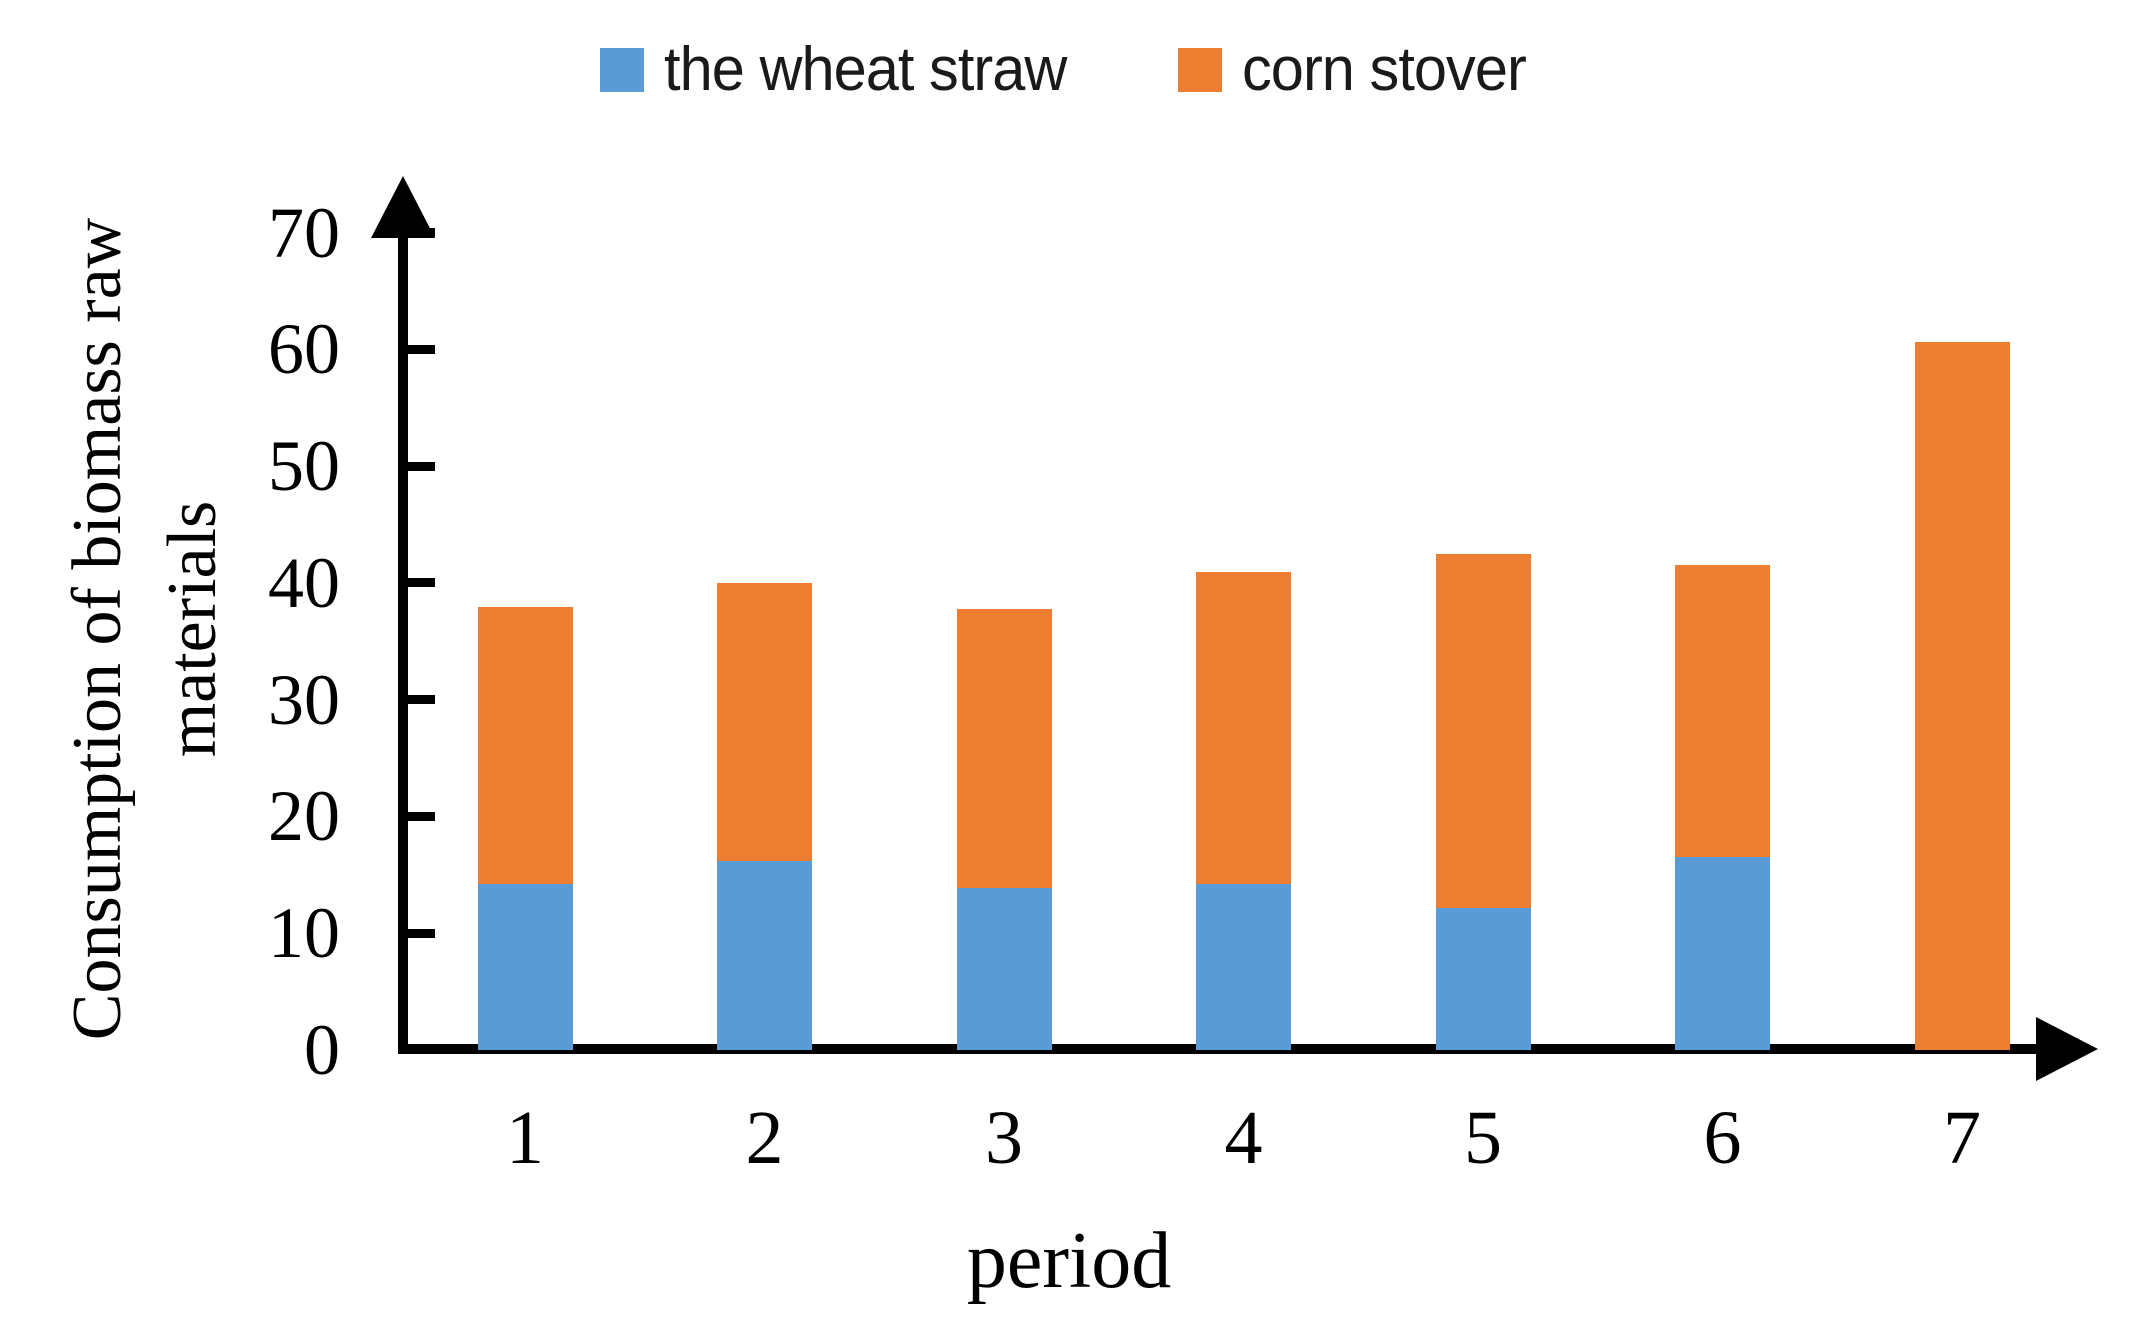 This screenshot has width=2138, height=1326. Describe the element at coordinates (525, 1138) in the screenshot. I see `x-axis-tick-label-1: 1` at that location.